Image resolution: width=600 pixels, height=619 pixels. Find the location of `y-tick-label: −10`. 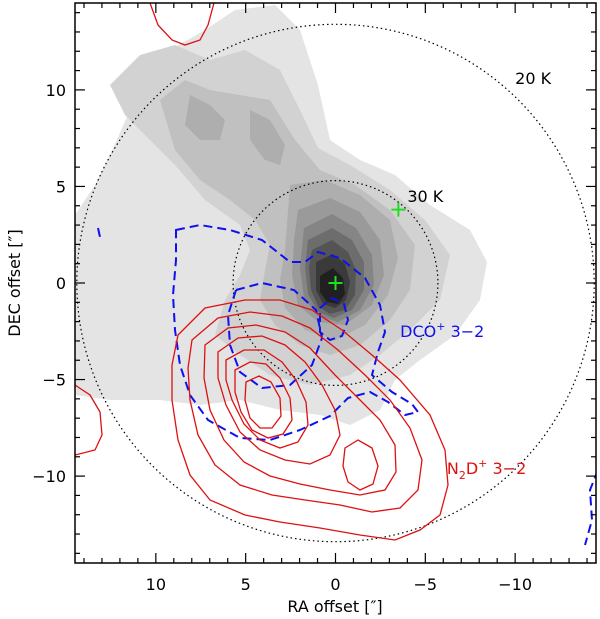

y-tick-label: −10 is located at coordinates (49, 476).